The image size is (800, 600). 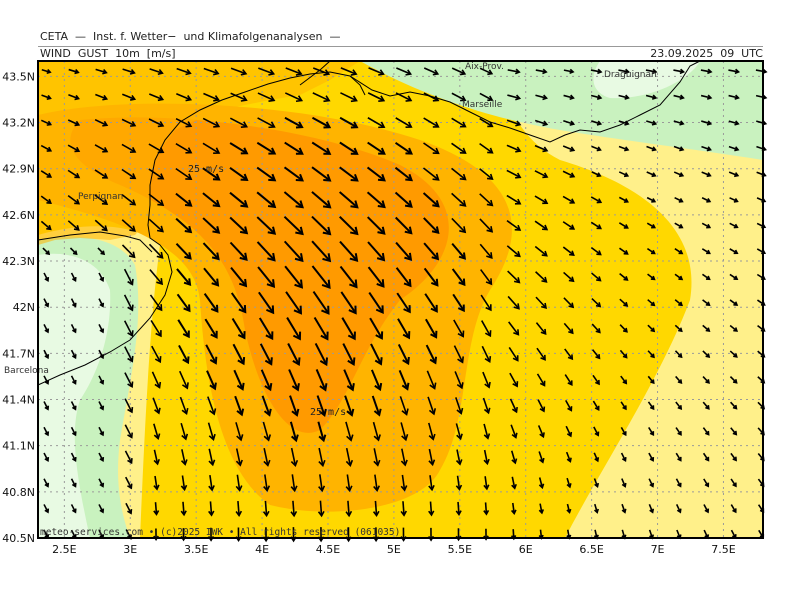 I want to click on lat-label: 42N, so click(x=24, y=307).